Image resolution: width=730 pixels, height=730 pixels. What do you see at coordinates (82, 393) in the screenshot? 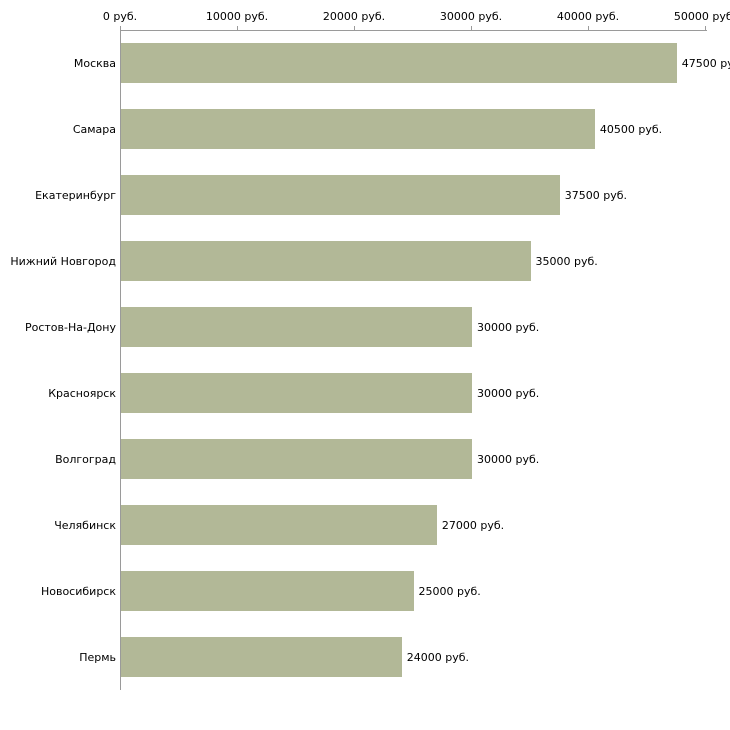
I see `category-label: Красноярск` at bounding box center [82, 393].